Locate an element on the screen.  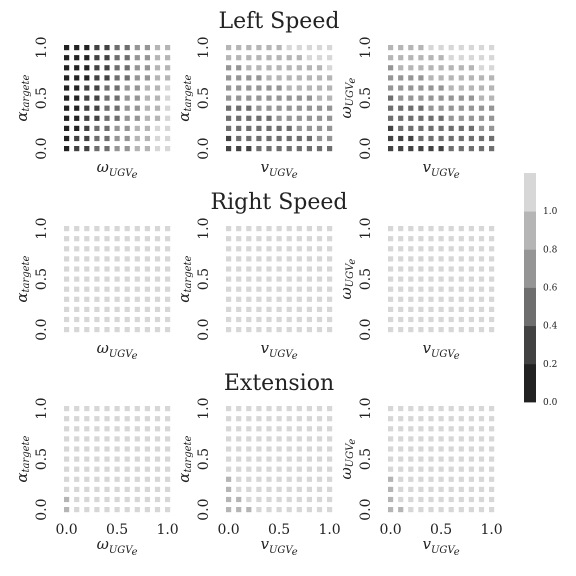
y-axis-label-subsubscript: e is located at coordinates (352, 442).